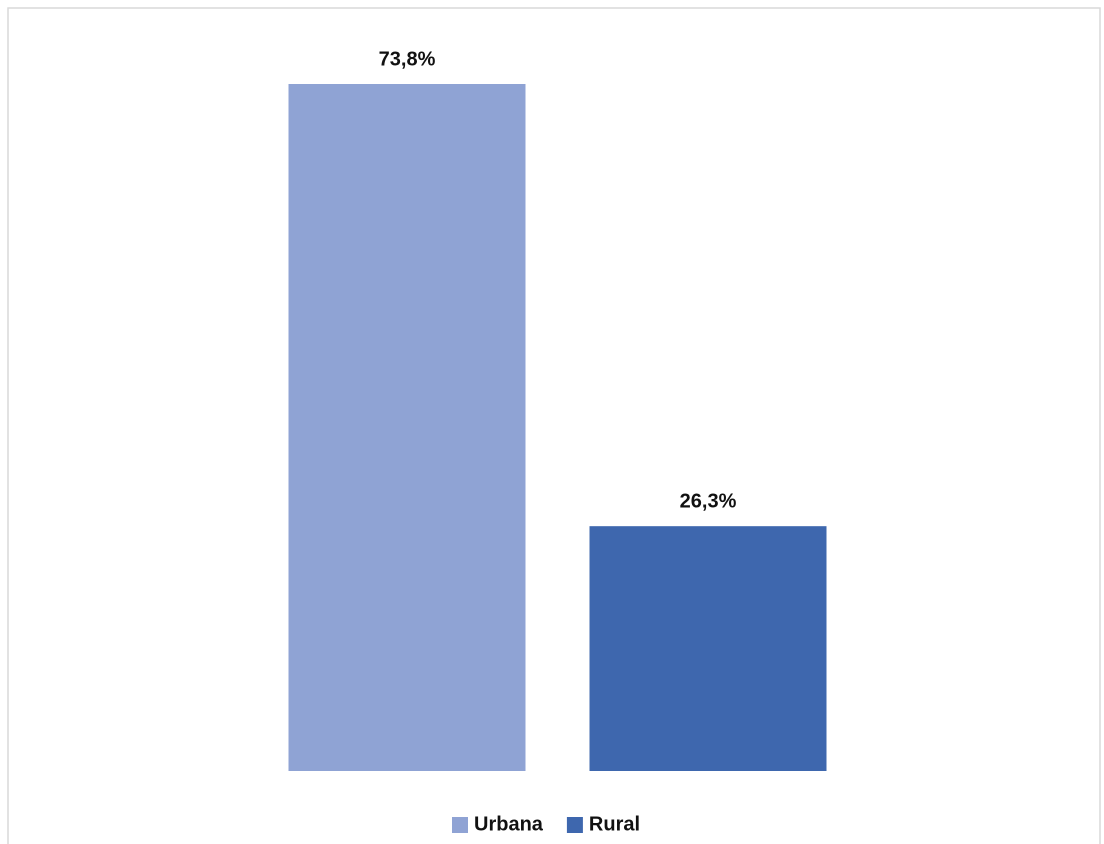 This screenshot has height=844, width=1104. Describe the element at coordinates (708, 648) in the screenshot. I see `bar` at that location.